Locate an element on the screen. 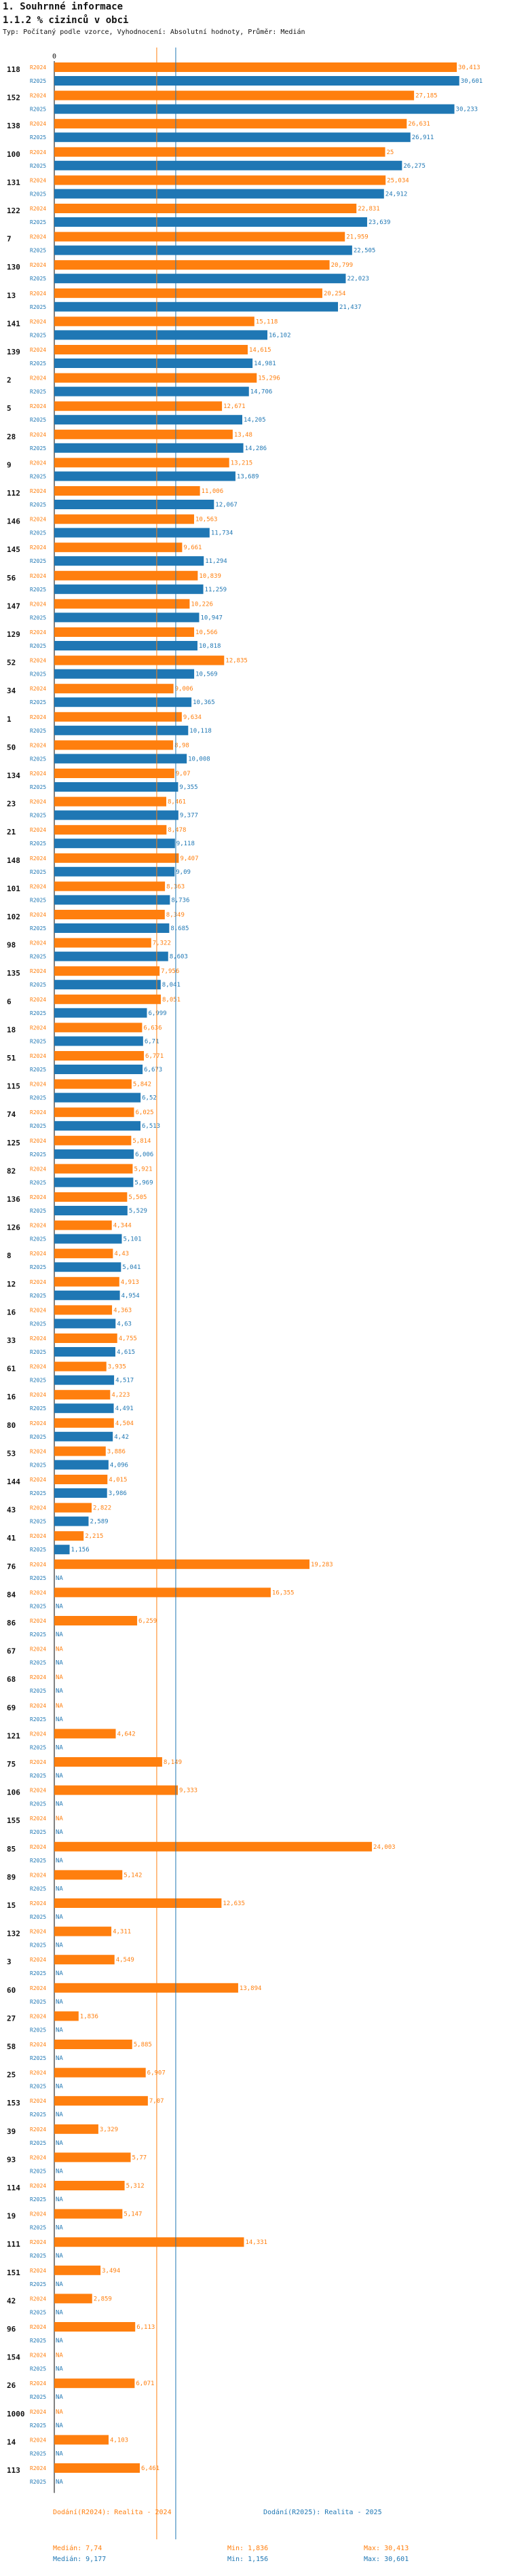  bar-value-label: 15,118 is located at coordinates (267, 321).